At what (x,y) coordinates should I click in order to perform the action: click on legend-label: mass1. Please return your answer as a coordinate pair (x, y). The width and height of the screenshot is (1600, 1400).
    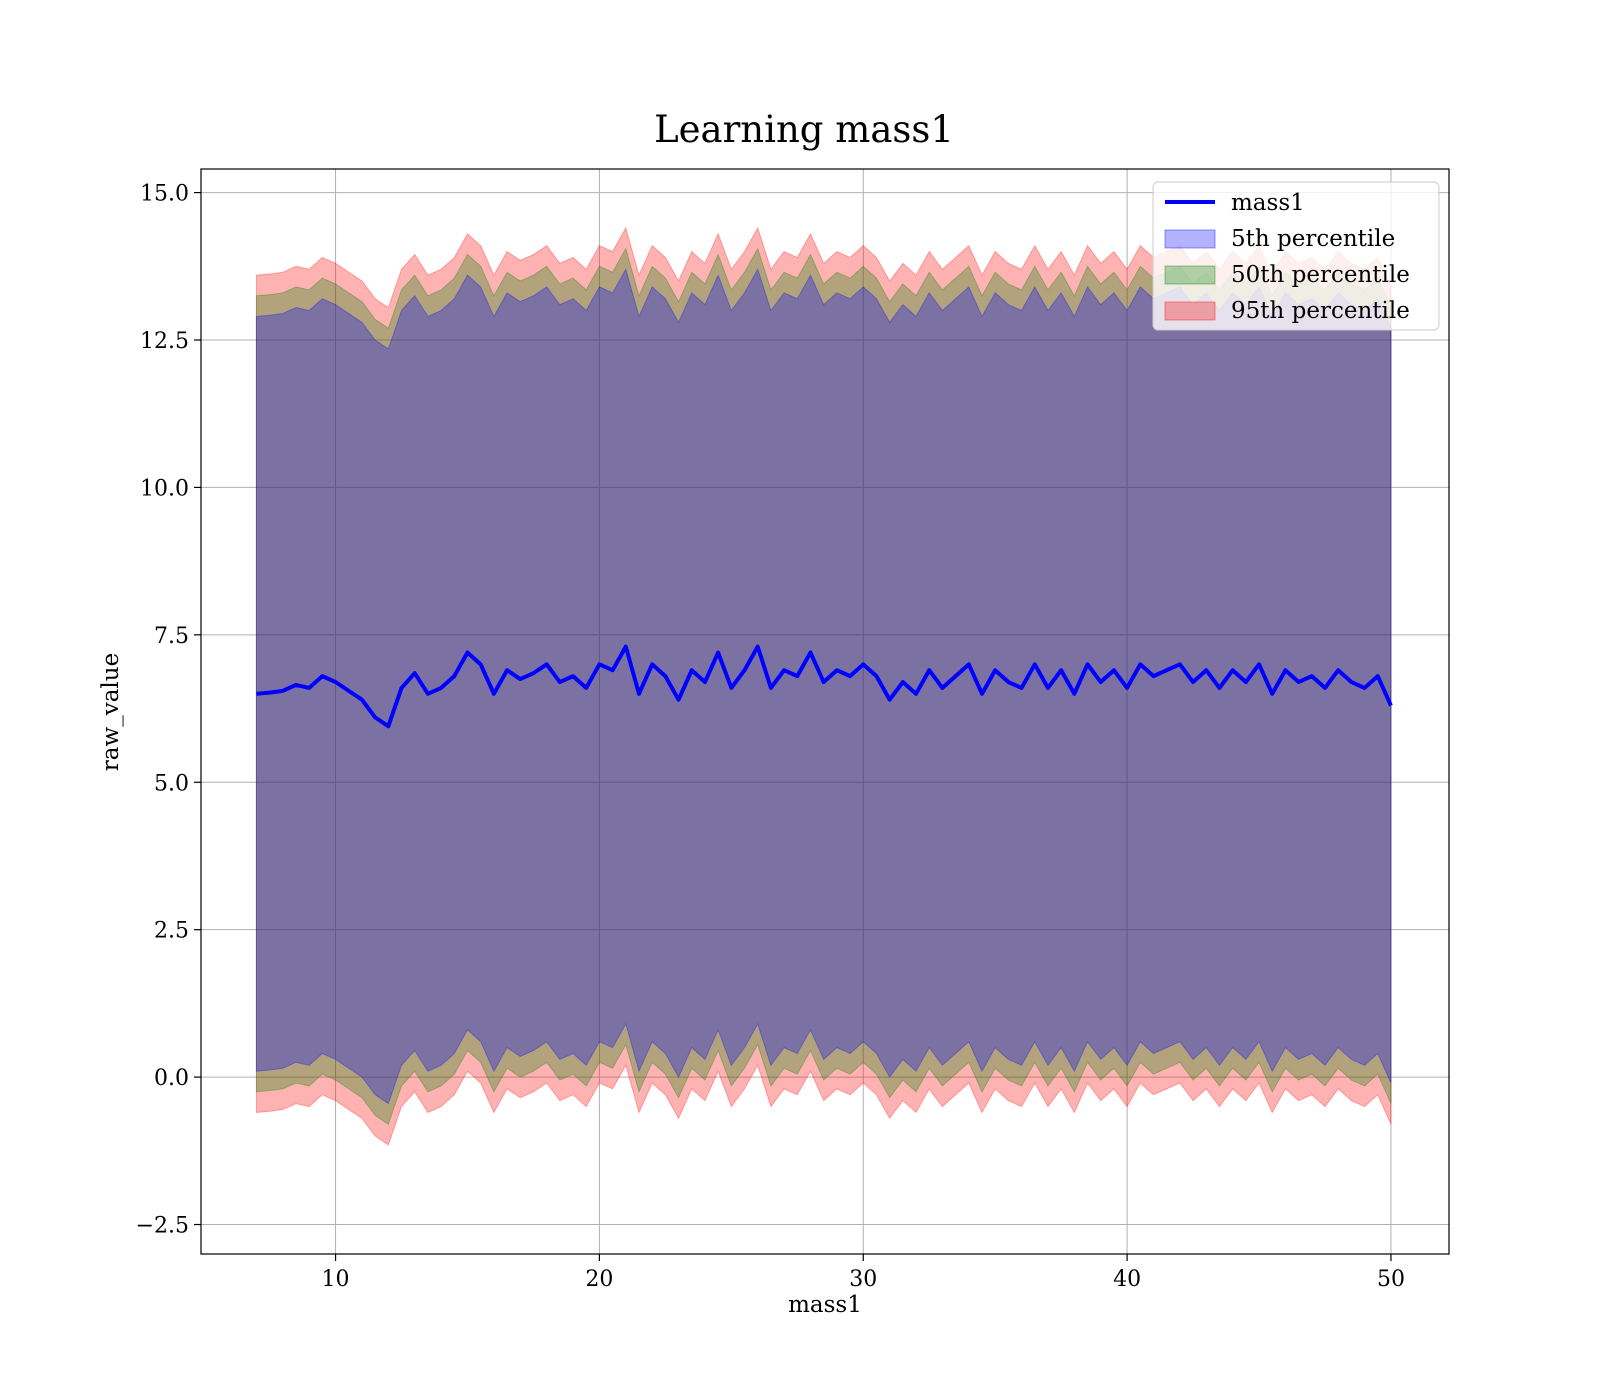
    Looking at the image, I should click on (1268, 203).